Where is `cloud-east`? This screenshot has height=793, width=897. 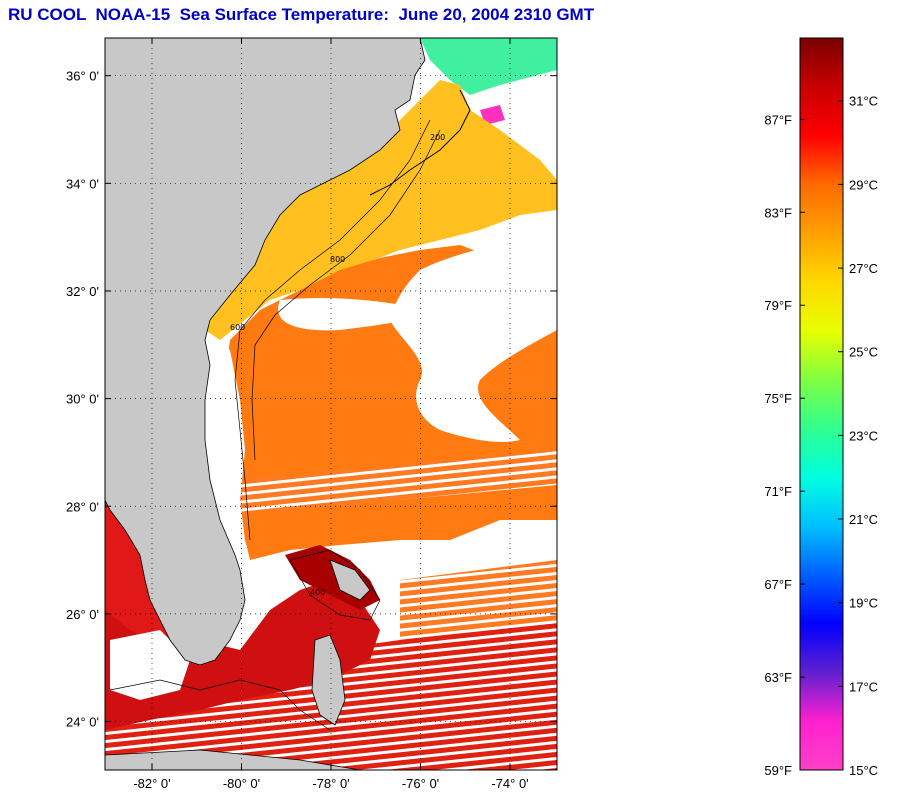 cloud-east is located at coordinates (473, 336).